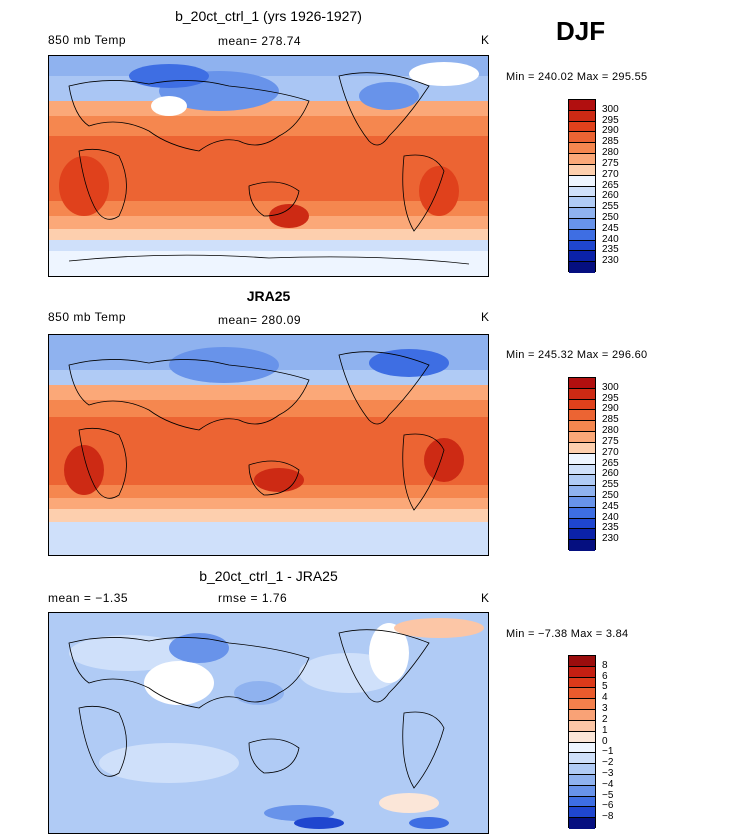 This screenshot has height=839, width=732. I want to click on colorbar-tick-label: 0, so click(605, 741).